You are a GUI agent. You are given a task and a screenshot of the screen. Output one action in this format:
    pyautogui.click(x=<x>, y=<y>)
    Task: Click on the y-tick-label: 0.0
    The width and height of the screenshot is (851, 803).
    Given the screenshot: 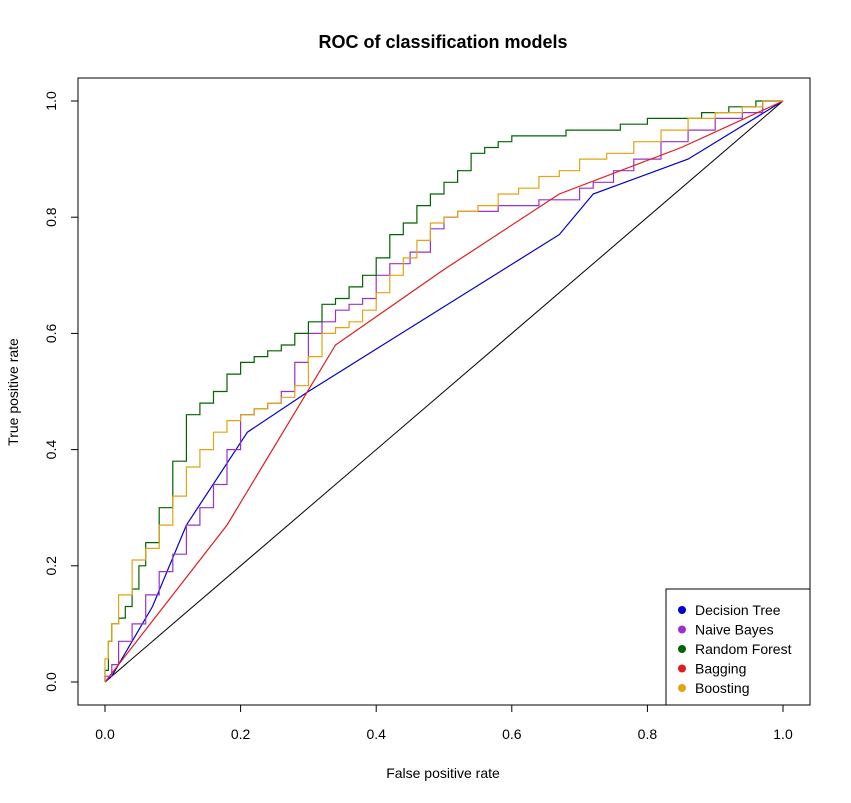 What is the action you would take?
    pyautogui.click(x=51, y=682)
    